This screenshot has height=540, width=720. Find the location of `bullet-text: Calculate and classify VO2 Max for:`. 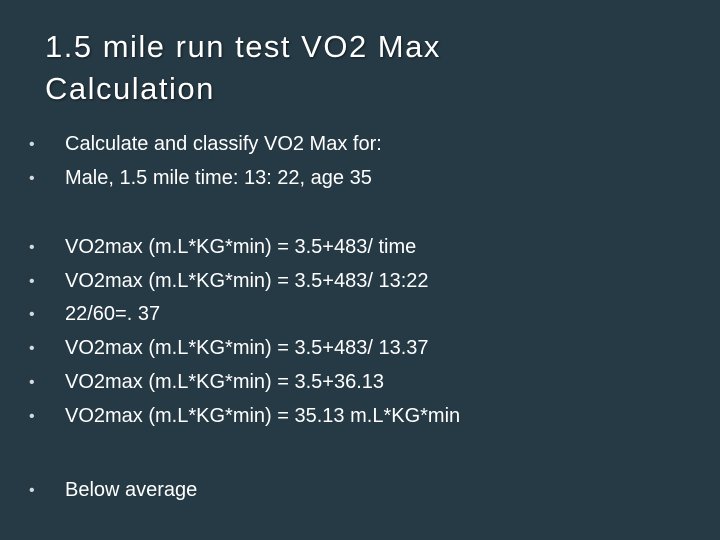

bullet-text: Calculate and classify VO2 Max for: is located at coordinates (223, 144).